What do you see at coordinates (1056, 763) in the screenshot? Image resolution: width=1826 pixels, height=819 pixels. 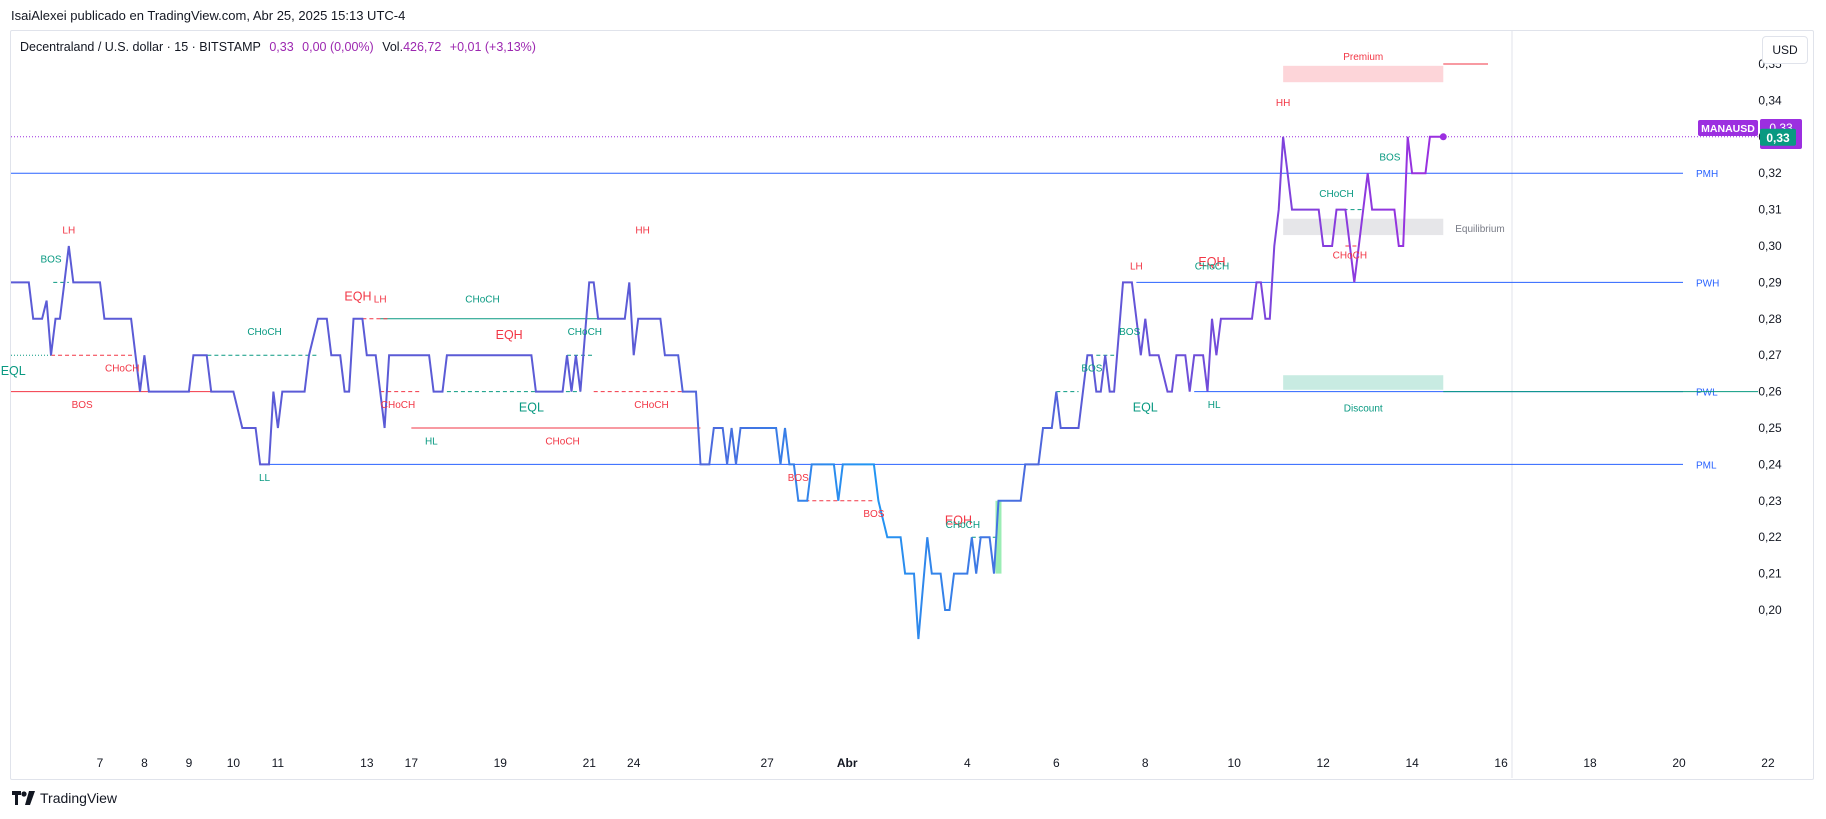 I see `x-tick-label: 6` at bounding box center [1056, 763].